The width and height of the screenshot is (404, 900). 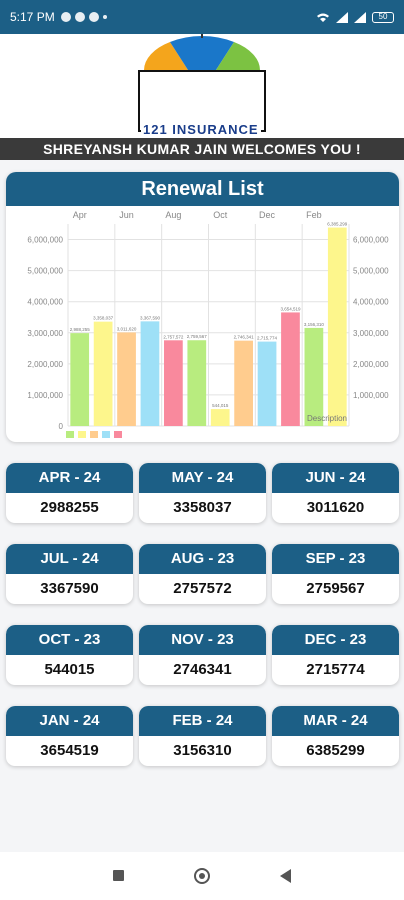 What do you see at coordinates (371, 240) in the screenshot?
I see `y-tick-label-right: 6,000,000` at bounding box center [371, 240].